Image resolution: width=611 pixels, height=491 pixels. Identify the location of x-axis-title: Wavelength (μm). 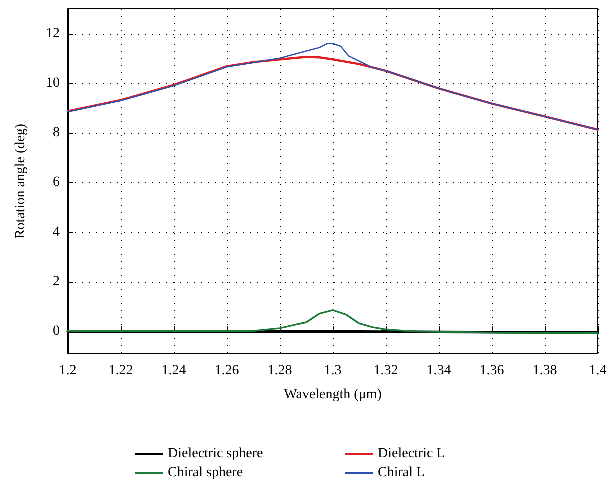
(333, 395).